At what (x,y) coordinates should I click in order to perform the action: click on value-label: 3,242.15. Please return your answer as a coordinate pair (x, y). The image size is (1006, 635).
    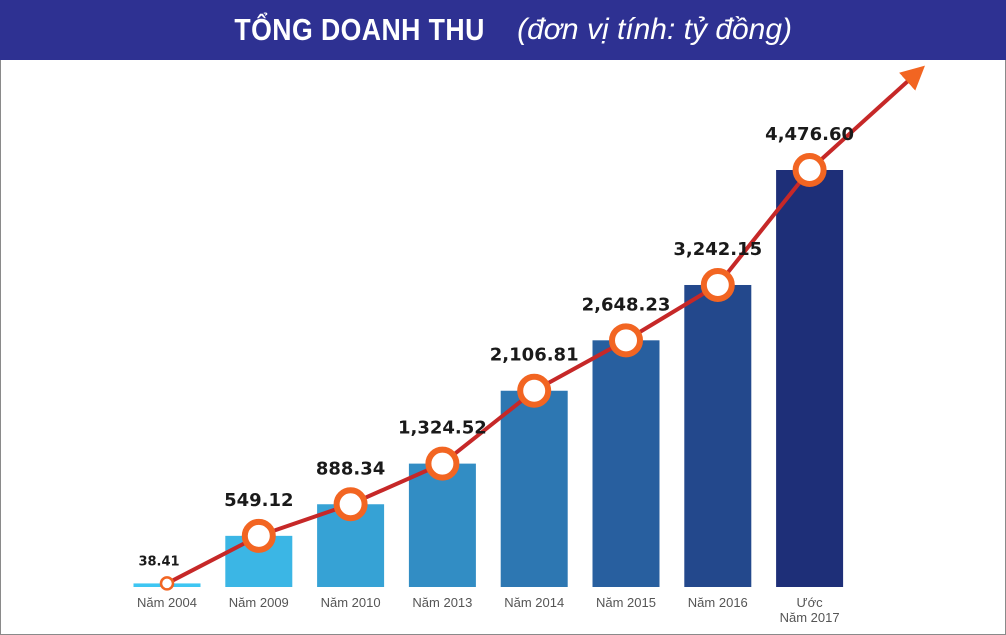
    Looking at the image, I should click on (717, 249).